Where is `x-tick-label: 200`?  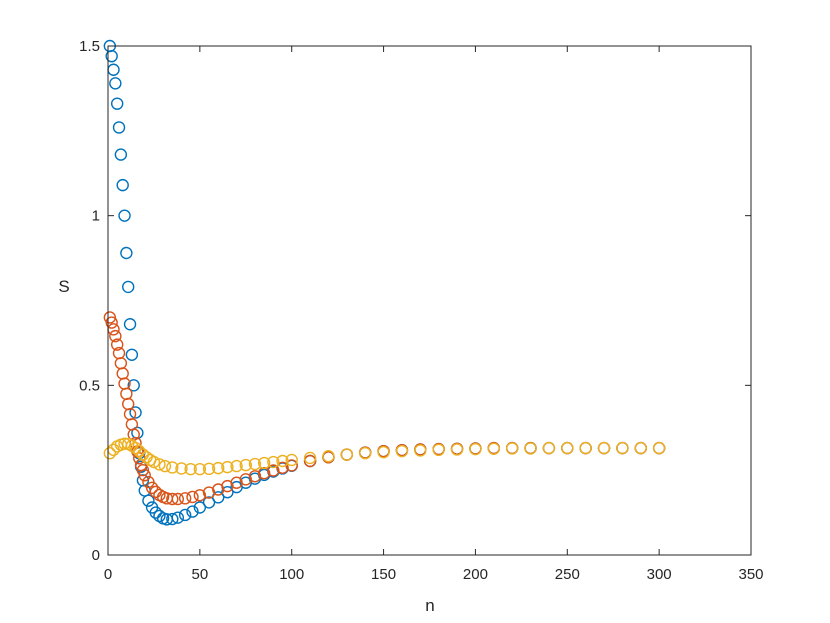 x-tick-label: 200 is located at coordinates (475, 574).